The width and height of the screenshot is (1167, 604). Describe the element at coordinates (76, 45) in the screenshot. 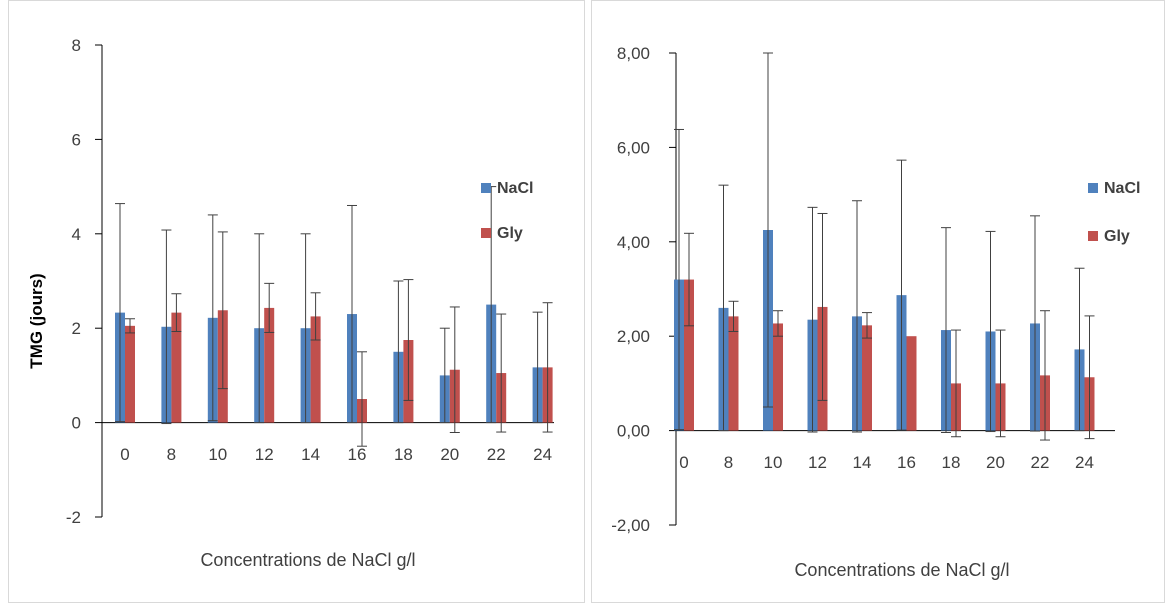

I see `y-tick-label: 8` at that location.